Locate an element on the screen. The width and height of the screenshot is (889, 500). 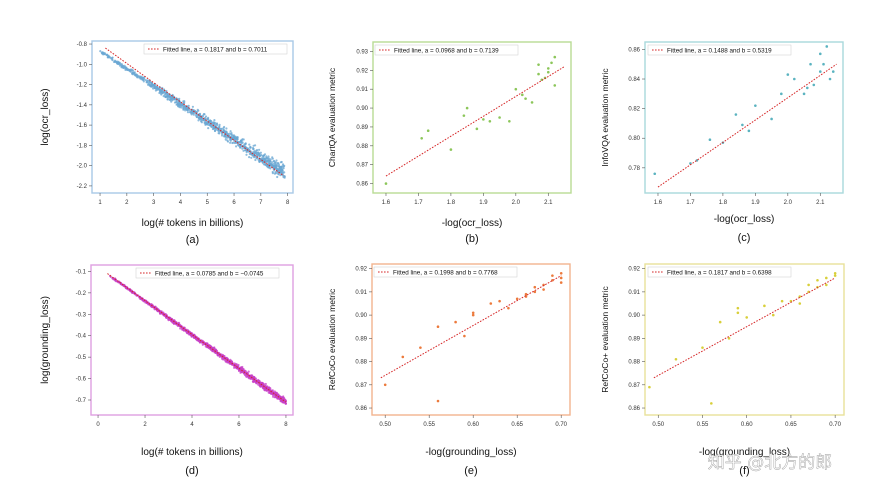
y-tick-label: -0.4 is located at coordinates (81, 337).